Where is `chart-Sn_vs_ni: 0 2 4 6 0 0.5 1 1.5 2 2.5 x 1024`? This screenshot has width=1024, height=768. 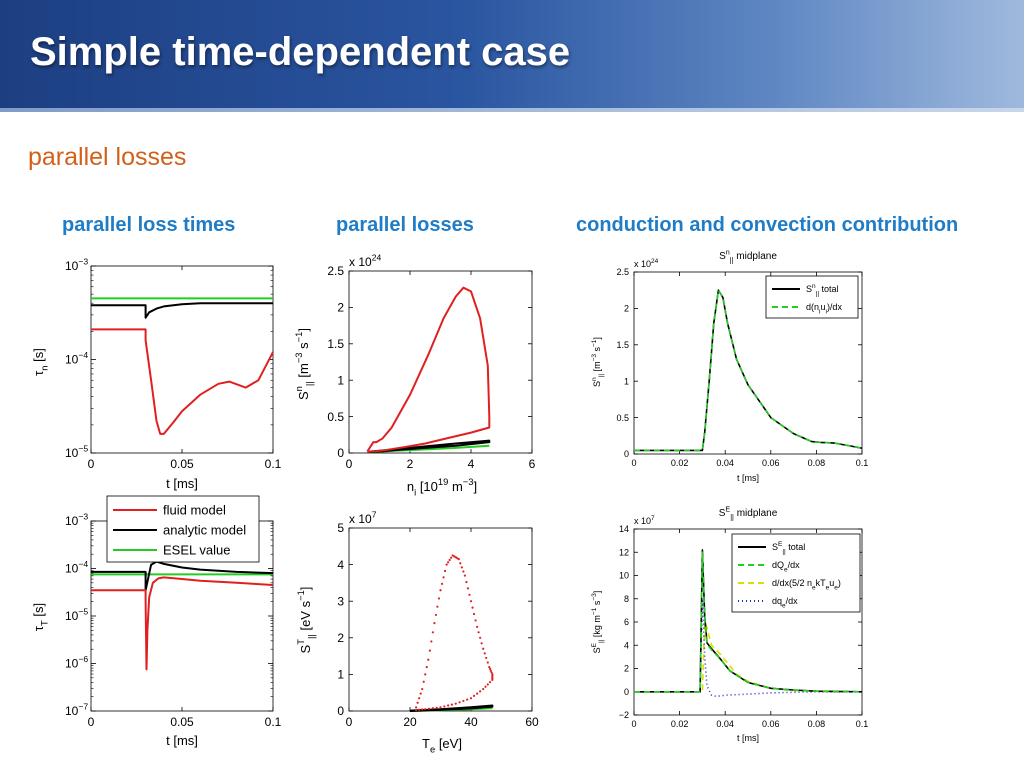 chart-Sn_vs_ni: 0 2 4 6 0 0.5 1 1.5 2 2.5 x 1024 is located at coordinates (431, 362).